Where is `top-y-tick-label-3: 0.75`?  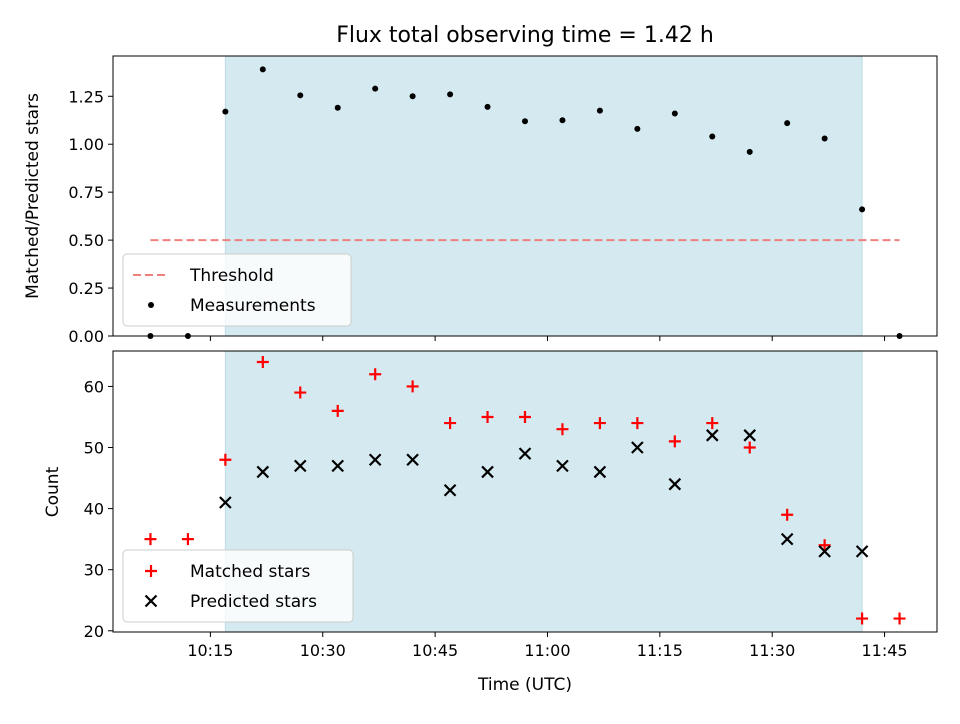 top-y-tick-label-3: 0.75 is located at coordinates (86, 192).